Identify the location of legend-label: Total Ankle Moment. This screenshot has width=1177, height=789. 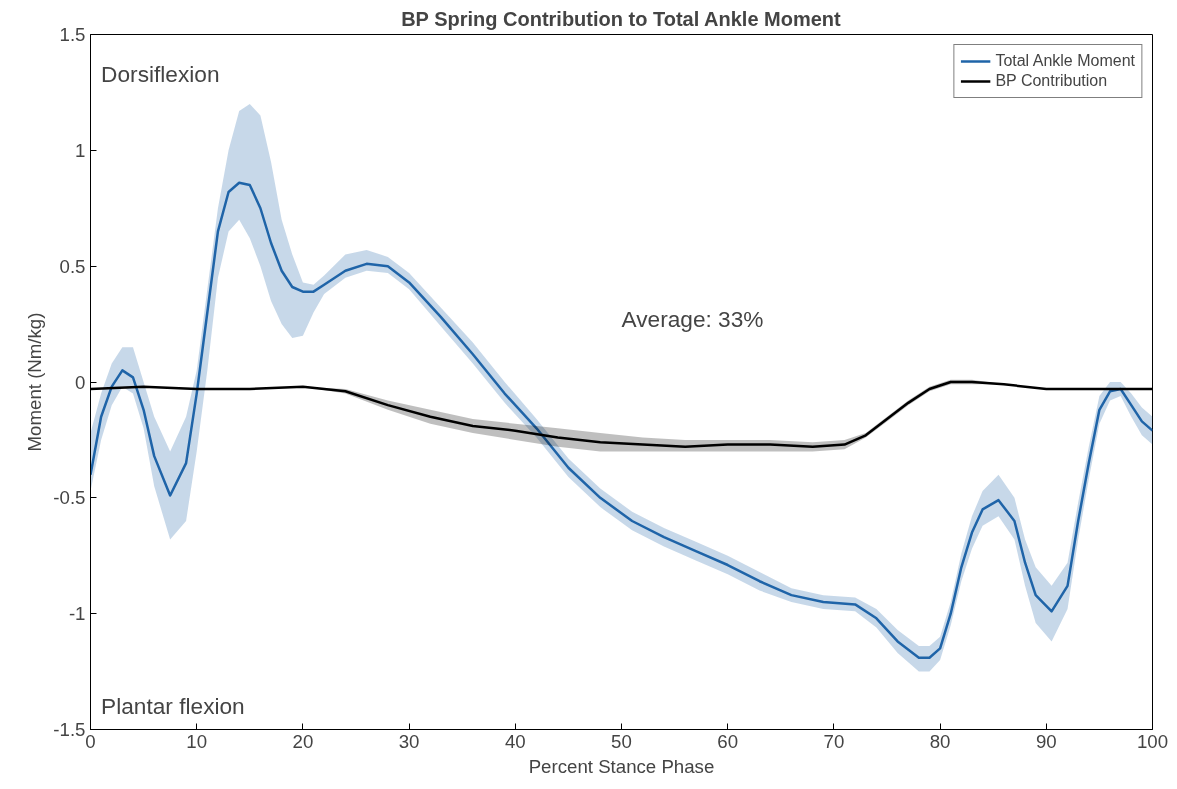
(1065, 61).